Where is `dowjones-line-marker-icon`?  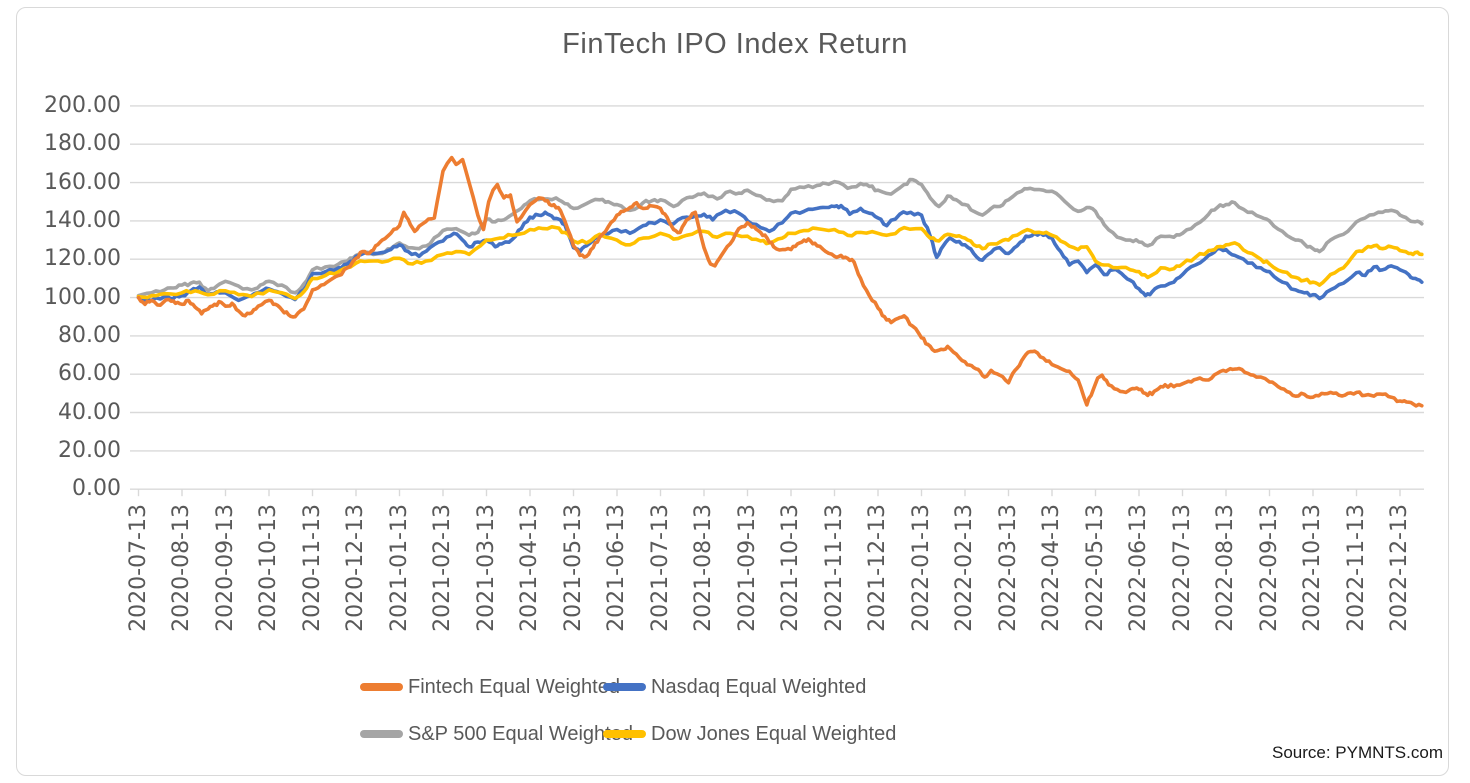 dowjones-line-marker-icon is located at coordinates (624, 734).